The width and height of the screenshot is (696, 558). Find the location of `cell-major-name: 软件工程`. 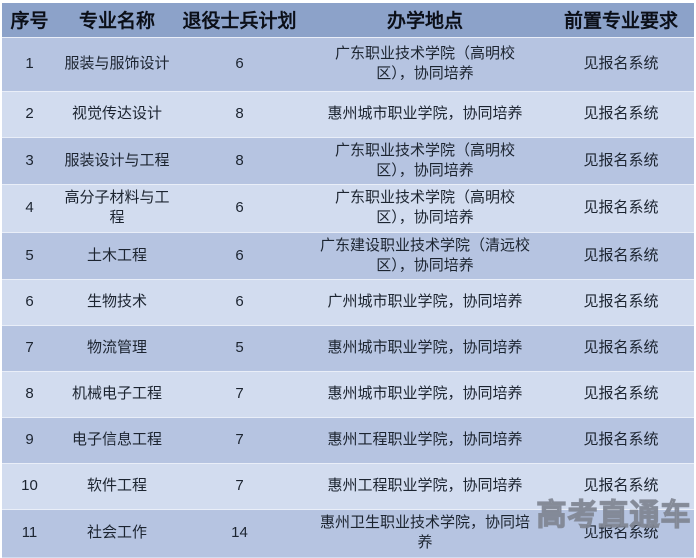

cell-major-name: 软件工程 is located at coordinates (116, 486).